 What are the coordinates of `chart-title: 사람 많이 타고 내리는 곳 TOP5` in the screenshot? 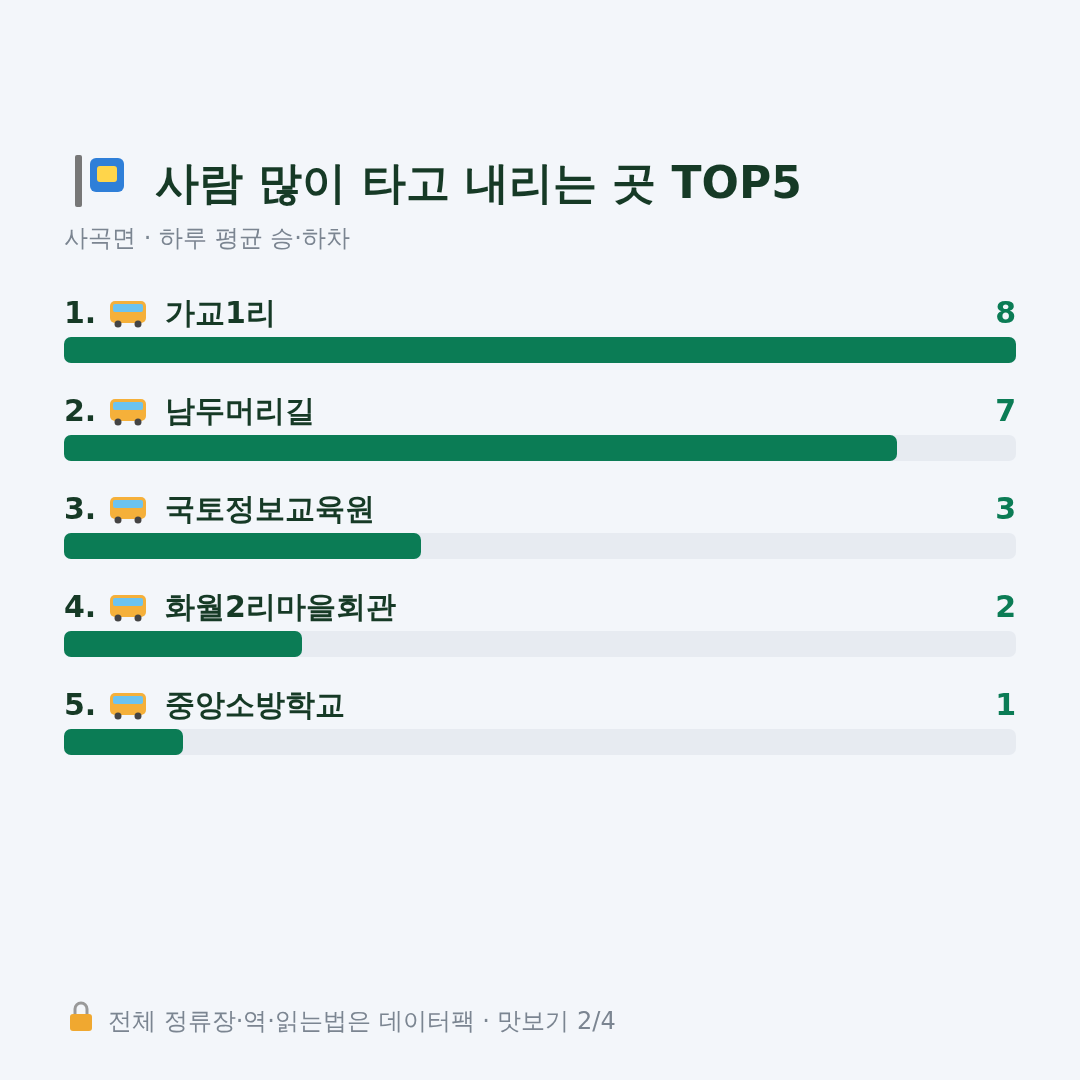 It's located at (478, 182).